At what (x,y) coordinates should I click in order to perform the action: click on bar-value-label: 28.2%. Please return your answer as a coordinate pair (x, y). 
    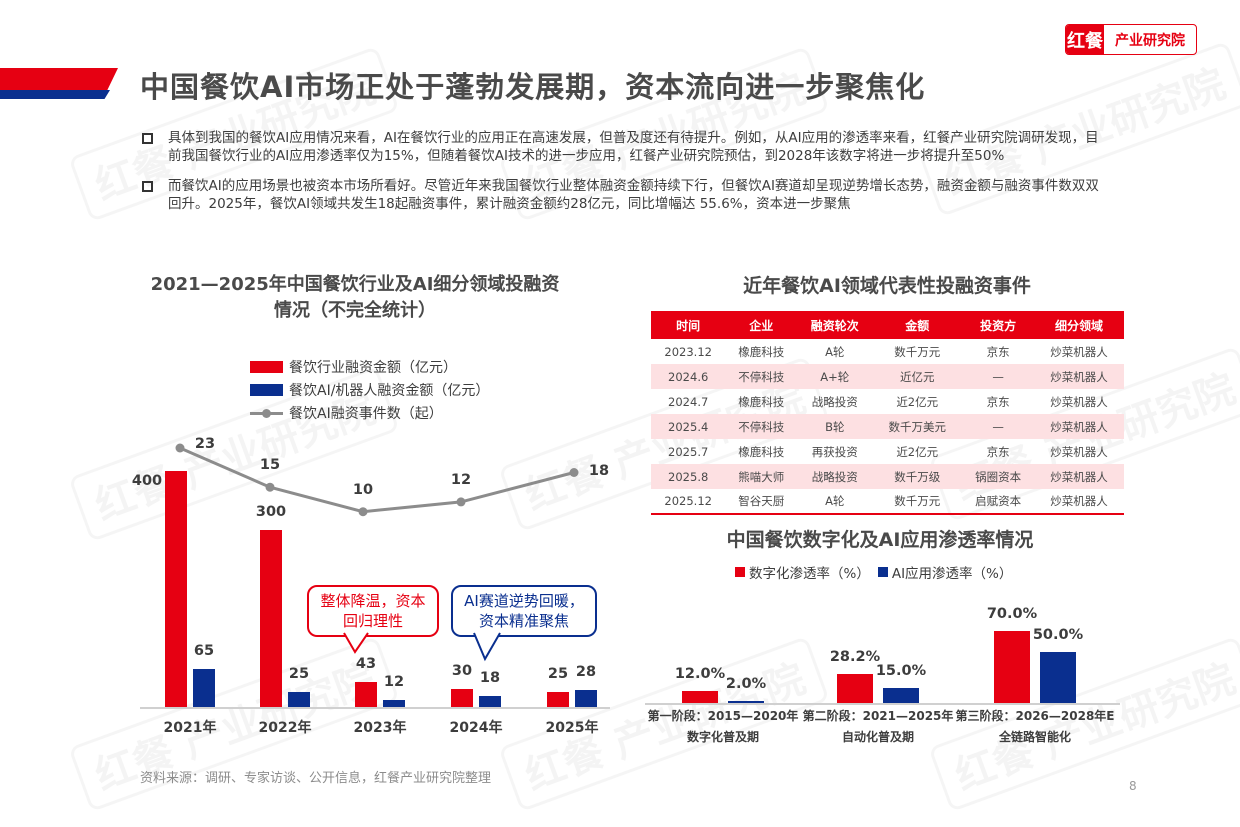
    Looking at the image, I should click on (855, 656).